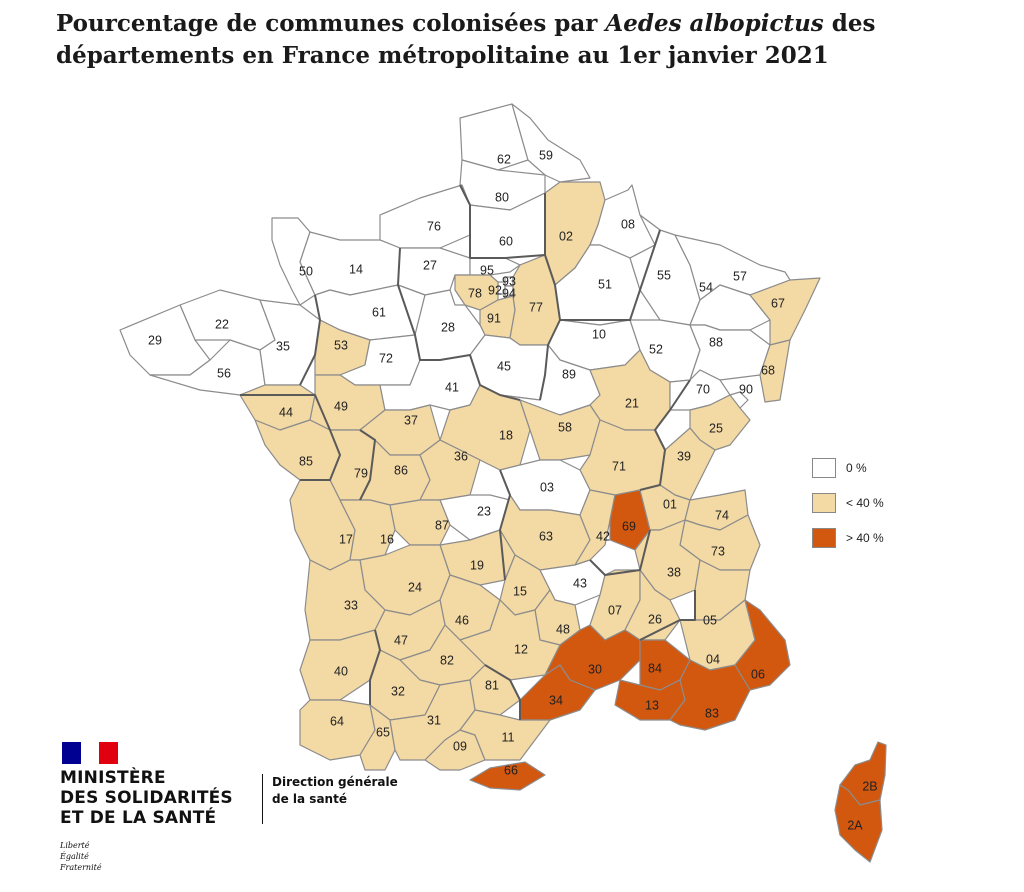  Describe the element at coordinates (138, 818) in the screenshot. I see `ministry-line3: ET DE LA SANTÉ` at that location.